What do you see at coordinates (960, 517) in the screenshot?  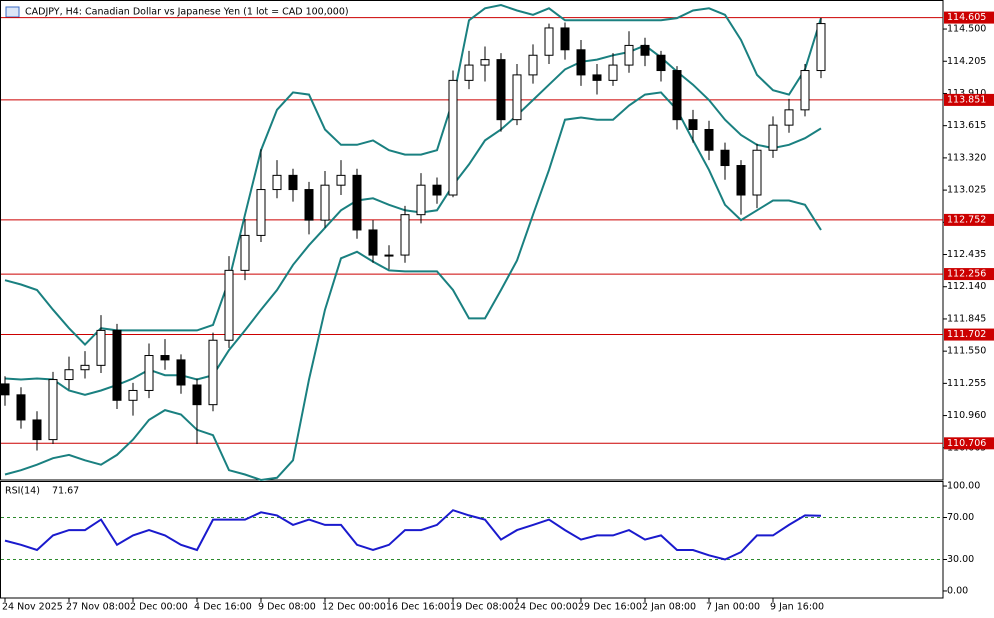 I see `y-tick-label: 70.00` at bounding box center [960, 517].